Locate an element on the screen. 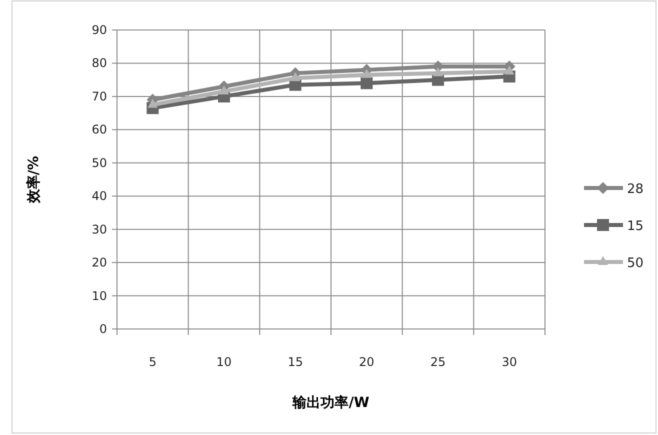 This screenshot has width=658, height=435. x-tick-label: 30 is located at coordinates (509, 362).